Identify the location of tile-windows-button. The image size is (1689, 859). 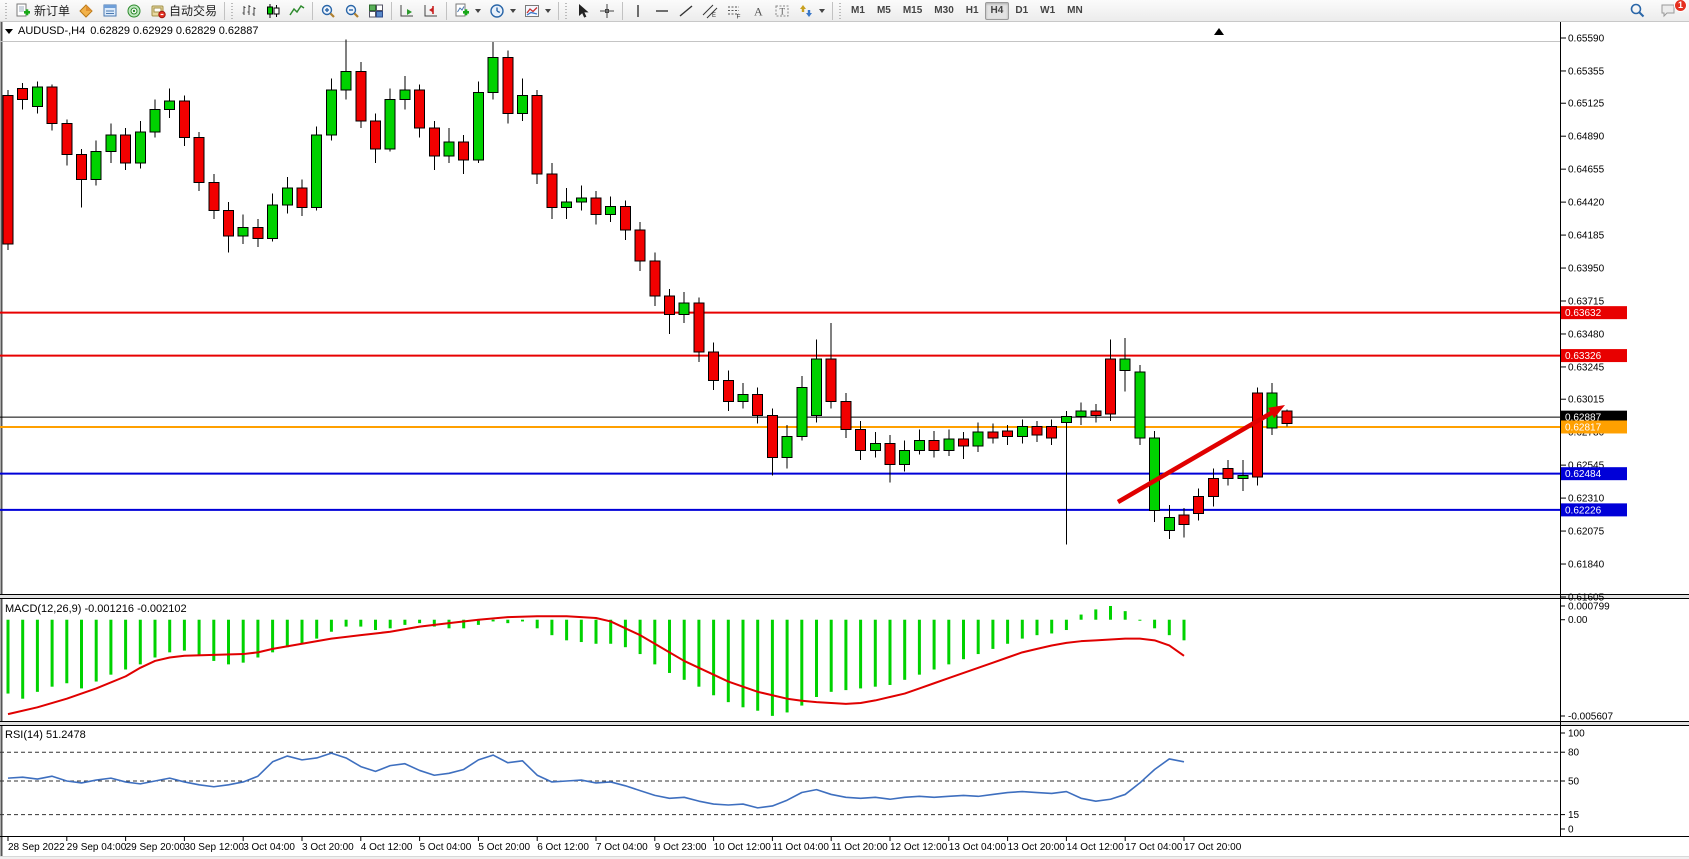
(376, 11).